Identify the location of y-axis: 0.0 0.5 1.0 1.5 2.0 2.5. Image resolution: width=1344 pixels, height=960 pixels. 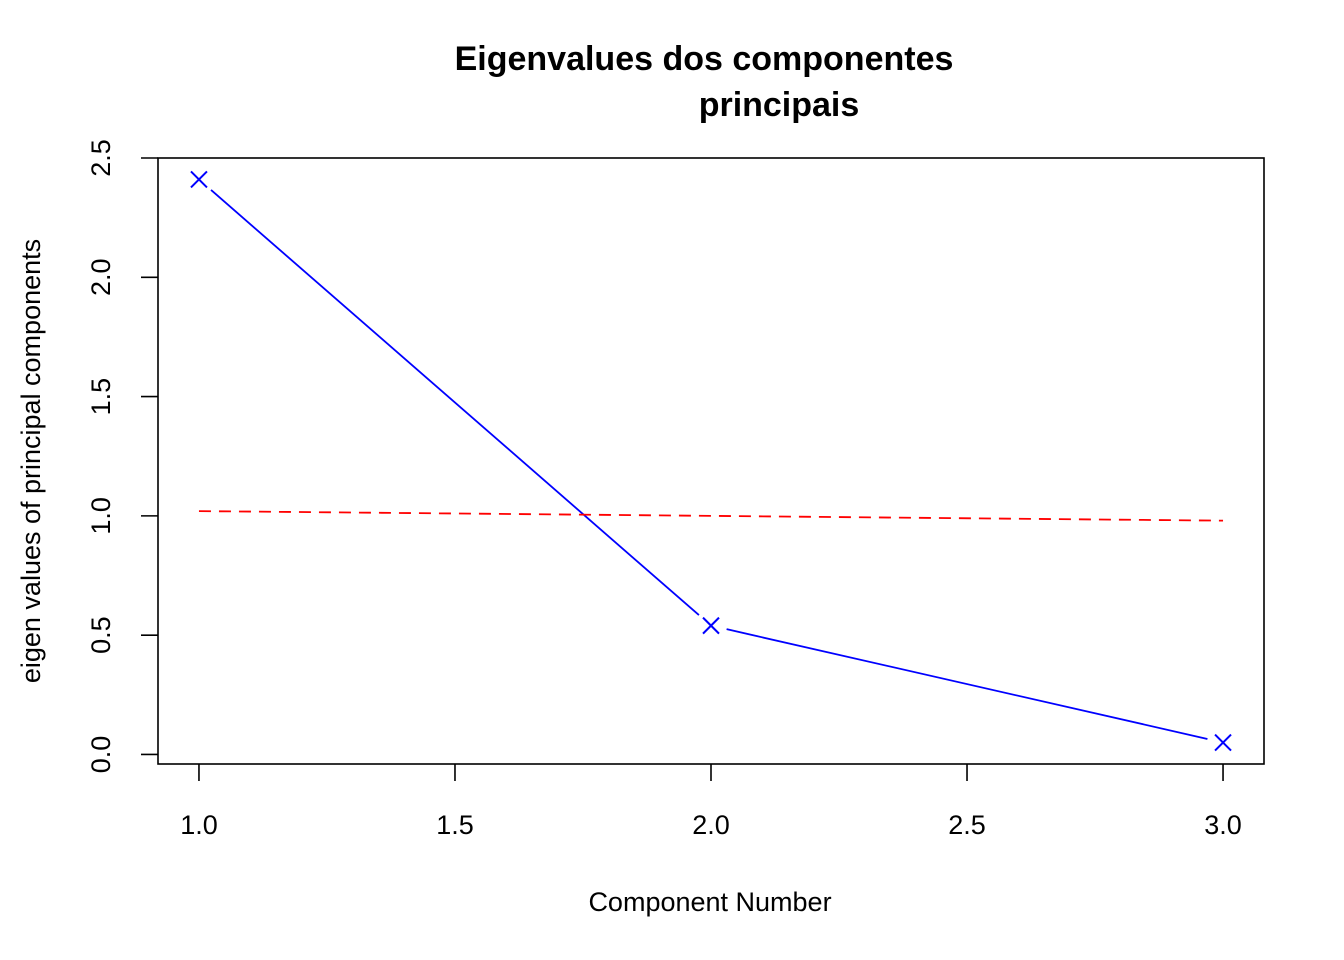
(122, 456).